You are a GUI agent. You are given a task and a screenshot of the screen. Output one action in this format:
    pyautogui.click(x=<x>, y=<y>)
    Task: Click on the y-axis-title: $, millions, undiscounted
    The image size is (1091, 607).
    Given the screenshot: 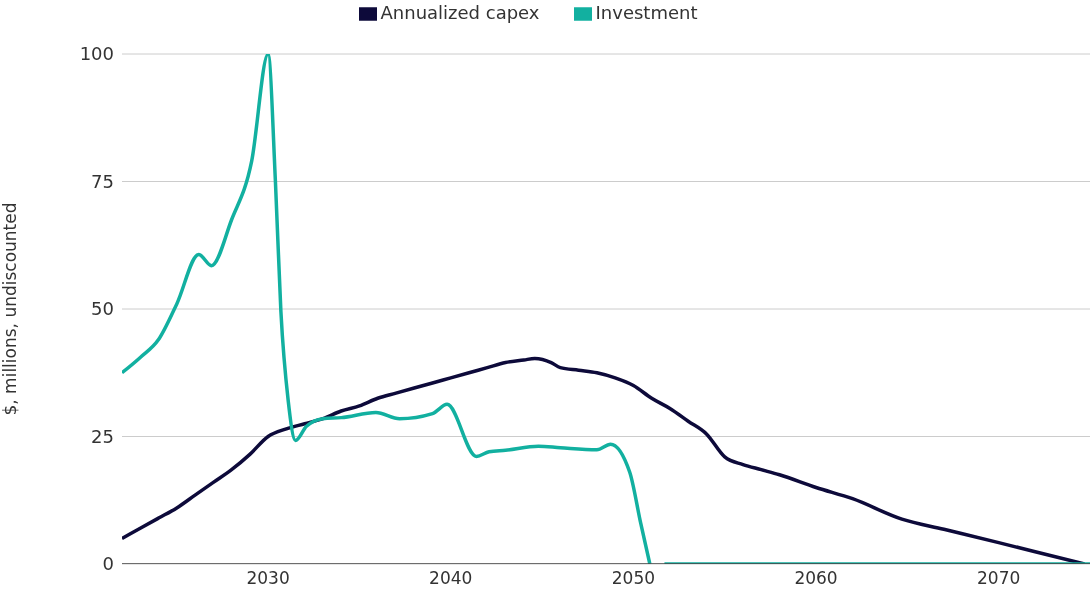 What is the action you would take?
    pyautogui.click(x=10, y=309)
    